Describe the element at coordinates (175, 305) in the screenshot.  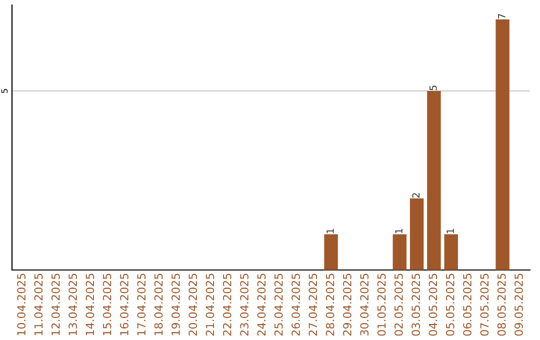
I see `x-tick-label: 19.04.2025` at that location.